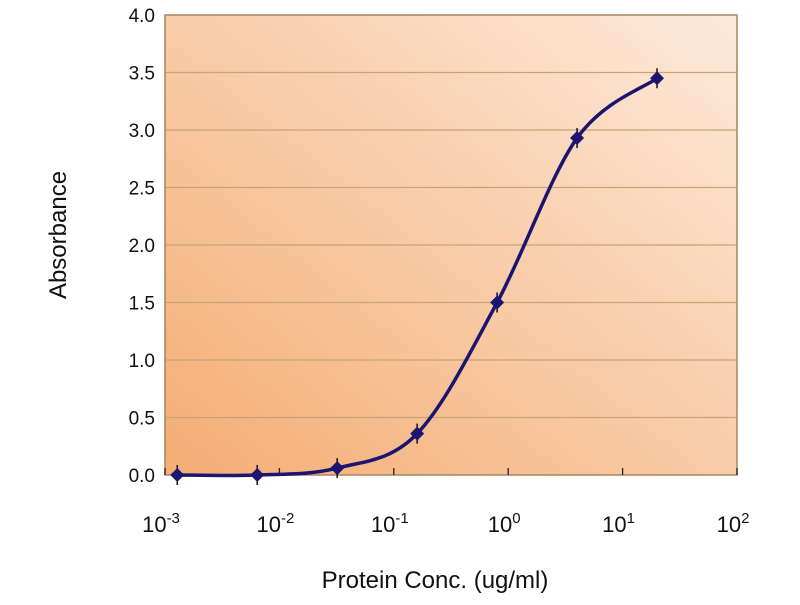 The image size is (800, 605). Describe the element at coordinates (58, 235) in the screenshot. I see `y-axis-label: Absorbance` at that location.